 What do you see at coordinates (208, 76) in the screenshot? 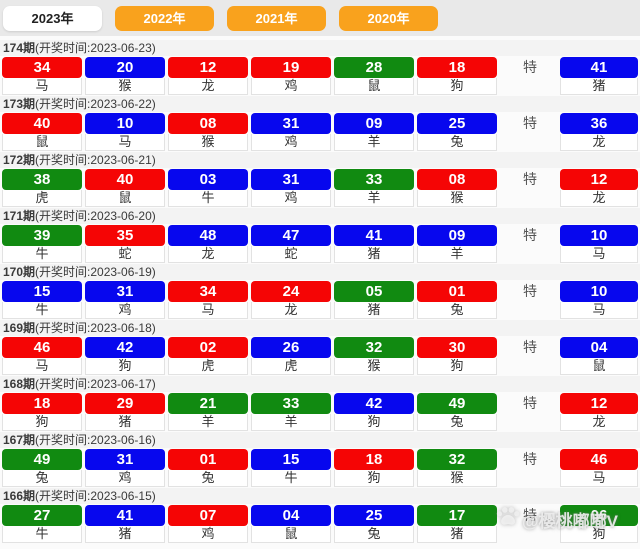
I see `ball: 12 龙` at bounding box center [208, 76].